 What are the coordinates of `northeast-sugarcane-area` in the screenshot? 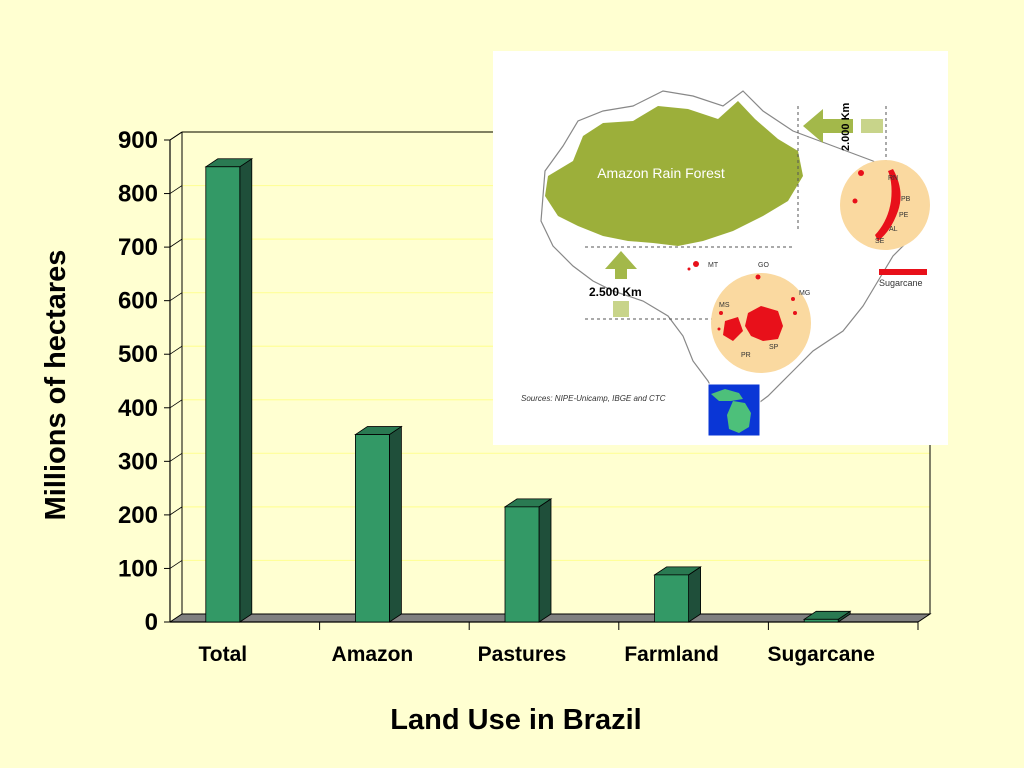 It's located at (888, 205).